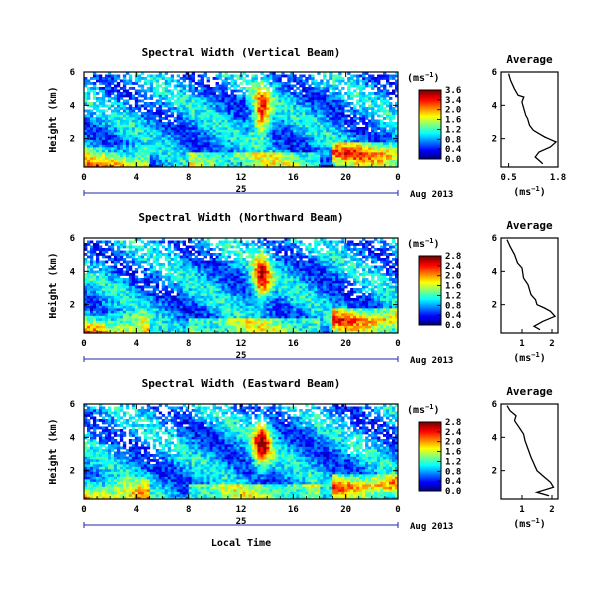  What do you see at coordinates (53, 119) in the screenshot?
I see `y-axis-label: Height (km)` at bounding box center [53, 119].